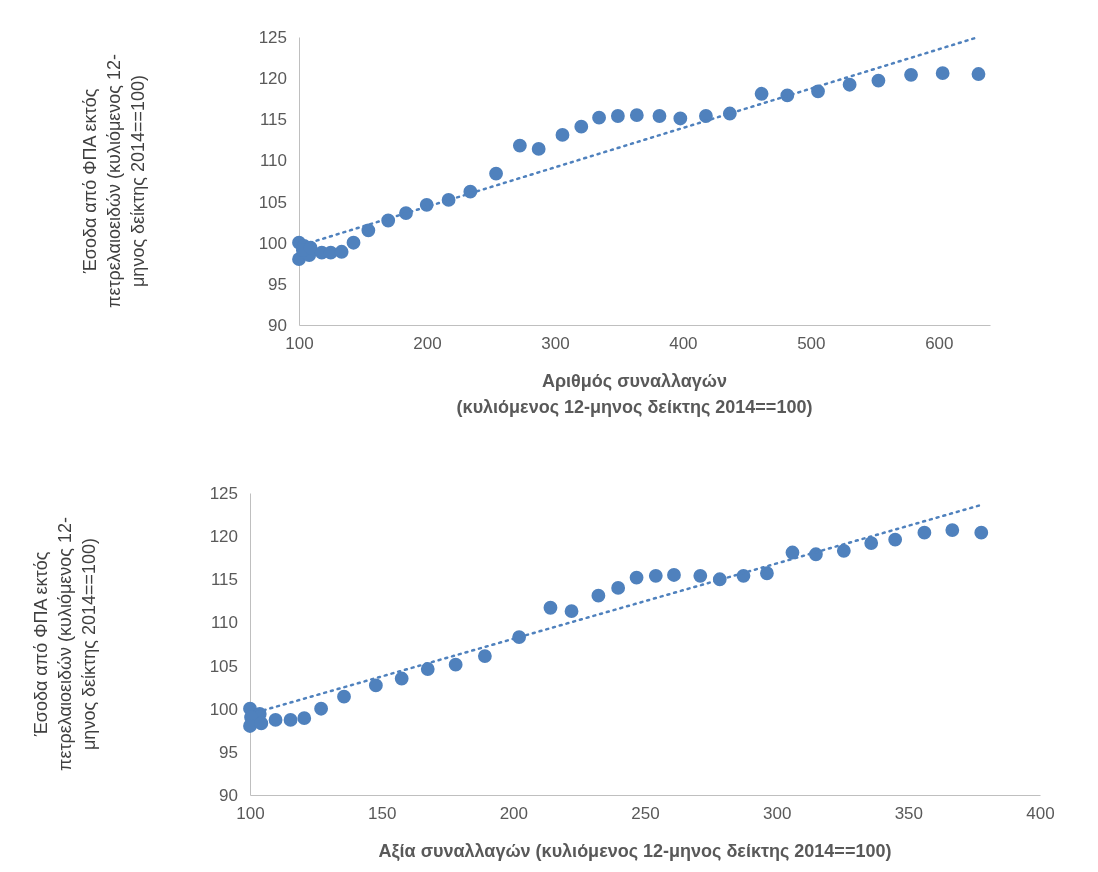 The image size is (1098, 872). What do you see at coordinates (635, 851) in the screenshot?
I see `x-axis-title: Αξία συναλλαγών (κυλιόμενος 12-μηνος δείκτης 2014==100)` at bounding box center [635, 851].